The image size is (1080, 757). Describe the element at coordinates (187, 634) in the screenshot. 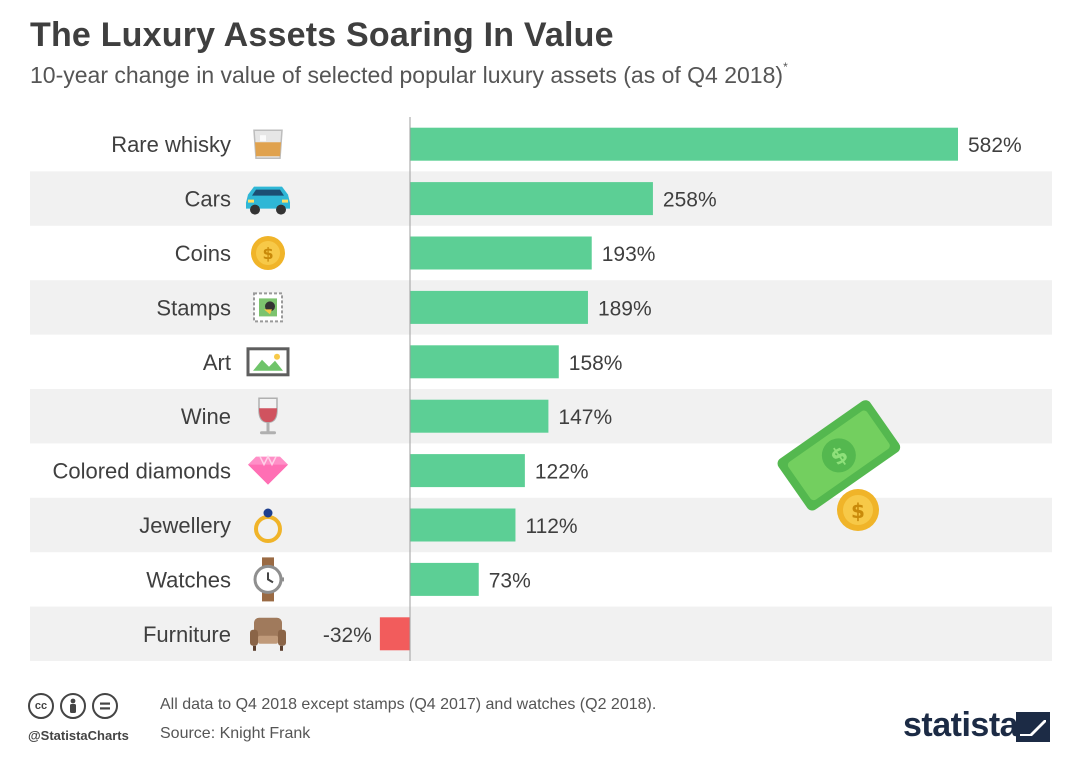

I see `category-label: Furniture` at that location.